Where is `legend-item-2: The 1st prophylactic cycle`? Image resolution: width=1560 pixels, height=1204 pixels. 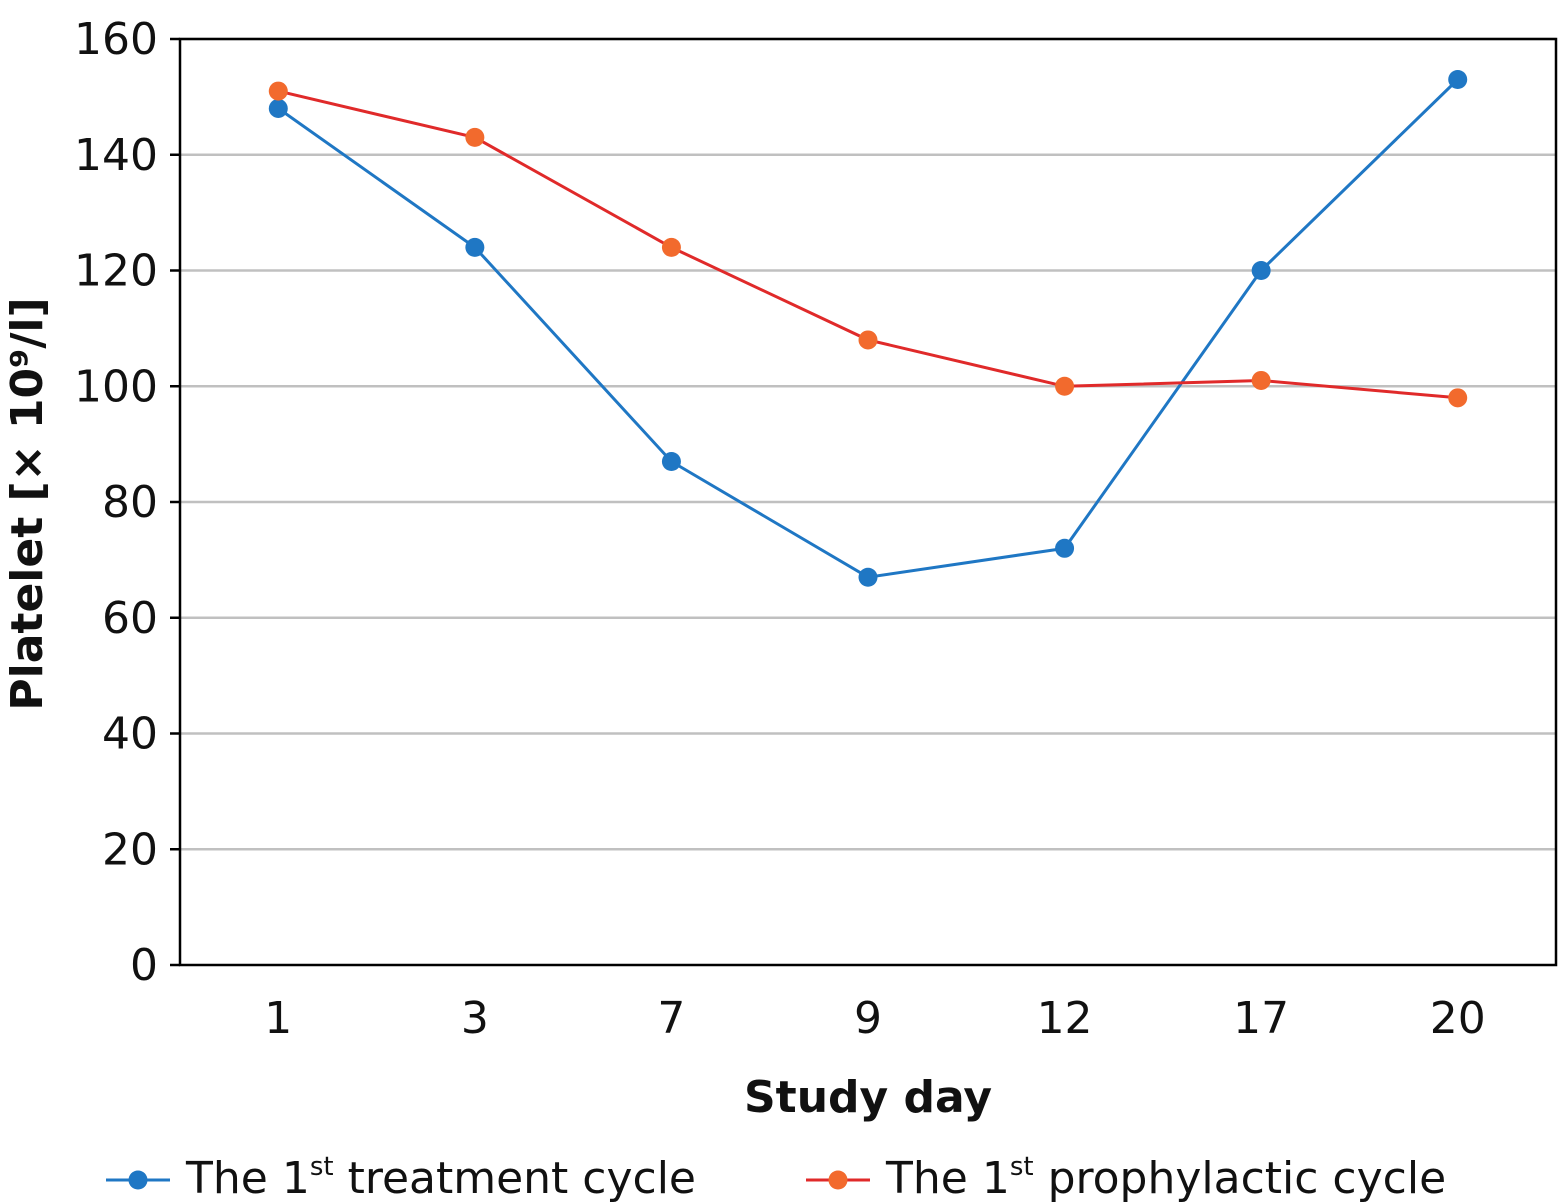 legend-item-2: The 1st prophylactic cycle is located at coordinates (1126, 1178).